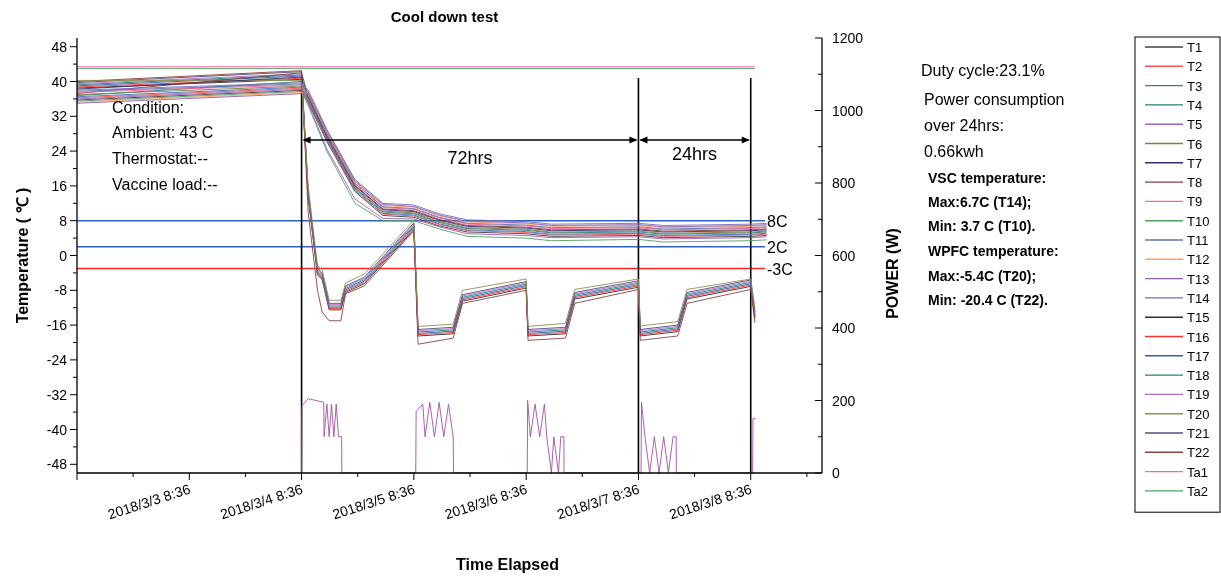 This screenshot has width=1221, height=578. Describe the element at coordinates (1198, 395) in the screenshot. I see `legend-label: T19` at that location.